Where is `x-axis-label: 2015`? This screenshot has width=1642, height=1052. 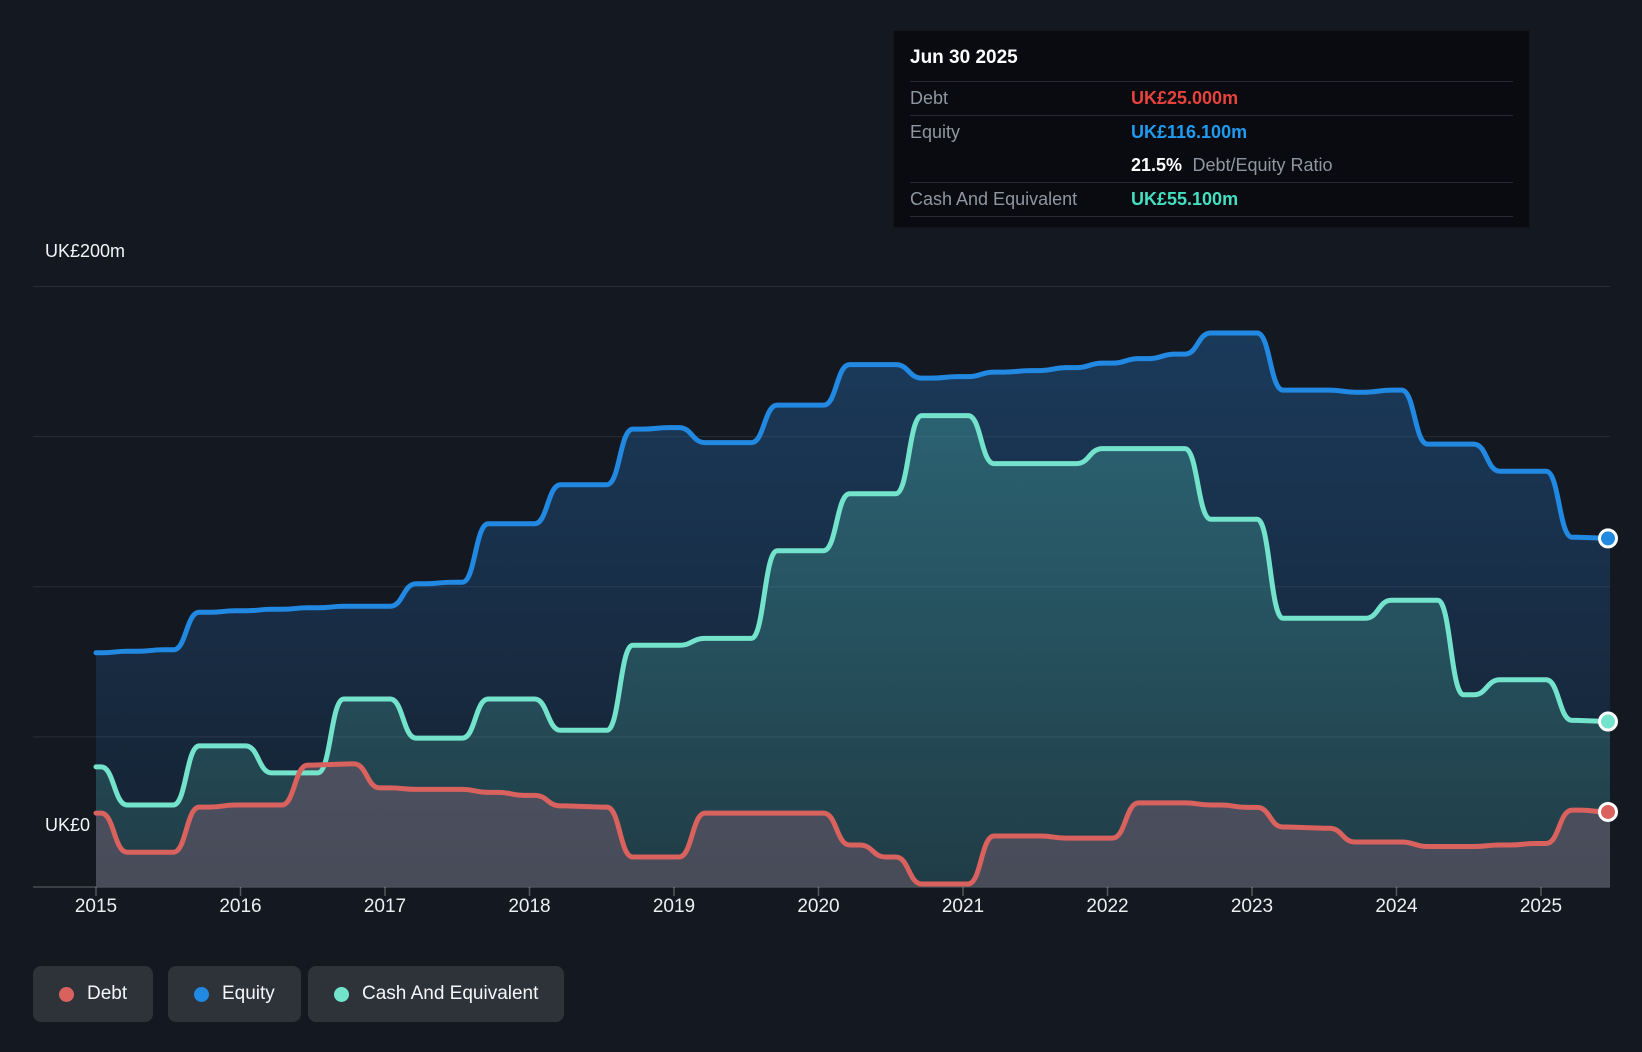 x-axis-label: 2015 is located at coordinates (96, 906).